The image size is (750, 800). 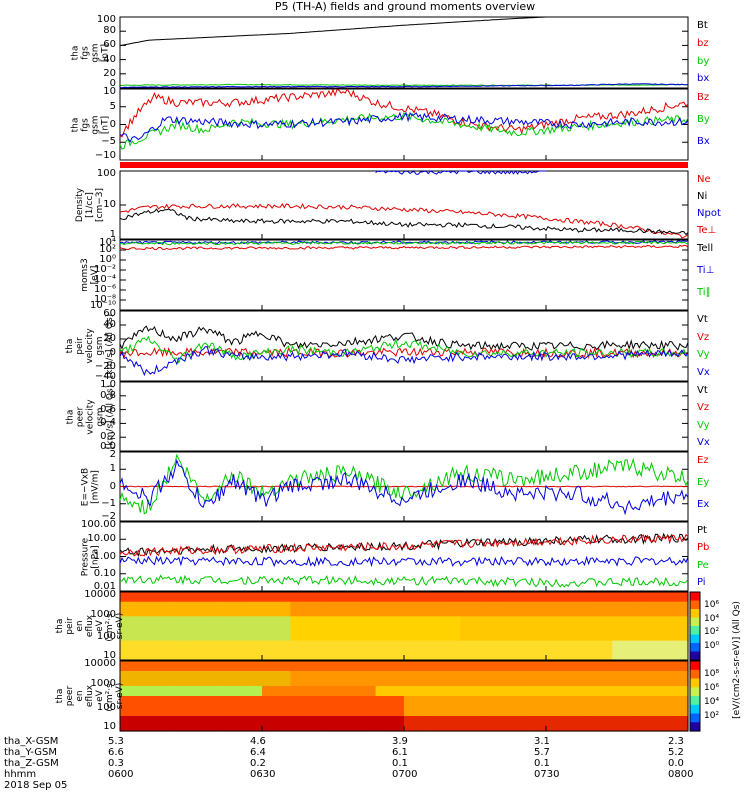 I want to click on ytick-label: 10, so click(x=109, y=655).